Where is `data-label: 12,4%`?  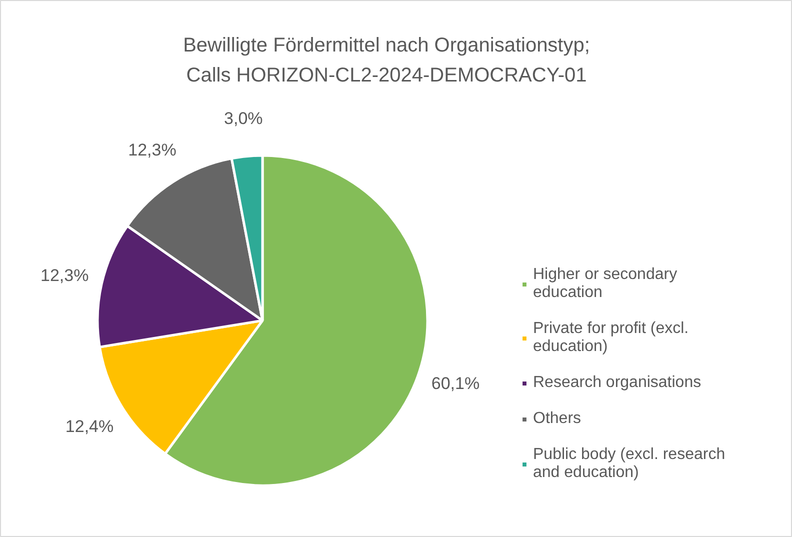 data-label: 12,4% is located at coordinates (89, 426).